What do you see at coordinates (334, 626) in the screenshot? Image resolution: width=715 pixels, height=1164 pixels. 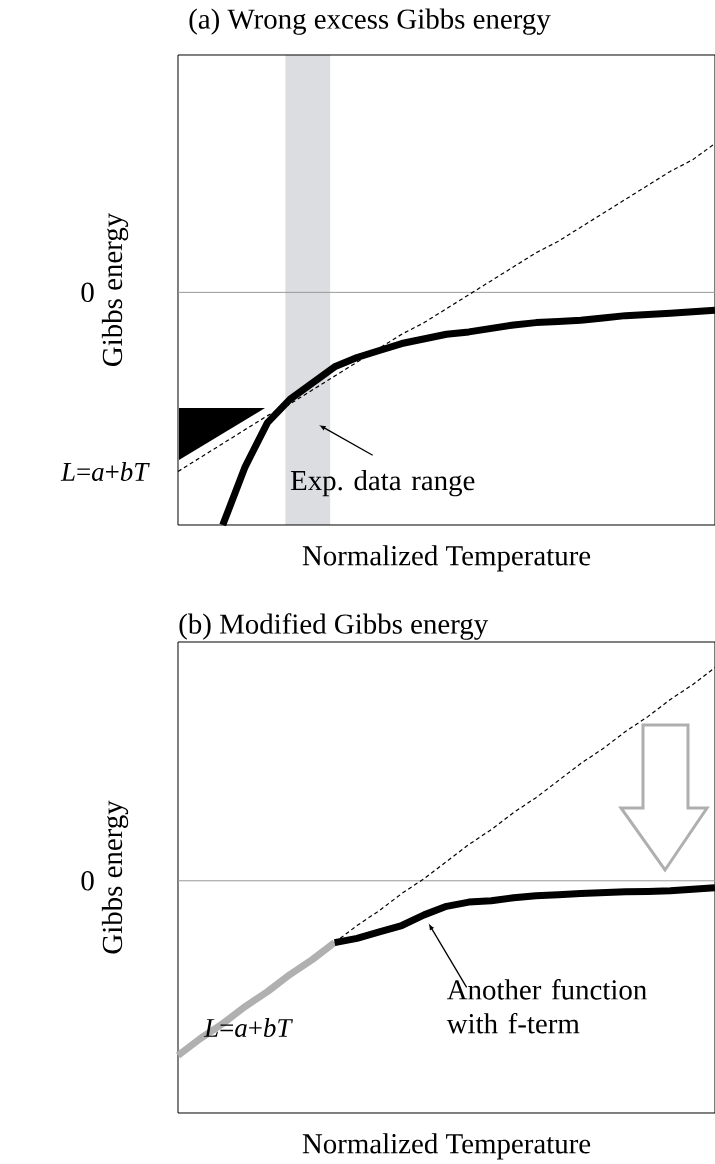 I see `chart-title: (b) Modified Gibbs energy` at bounding box center [334, 626].